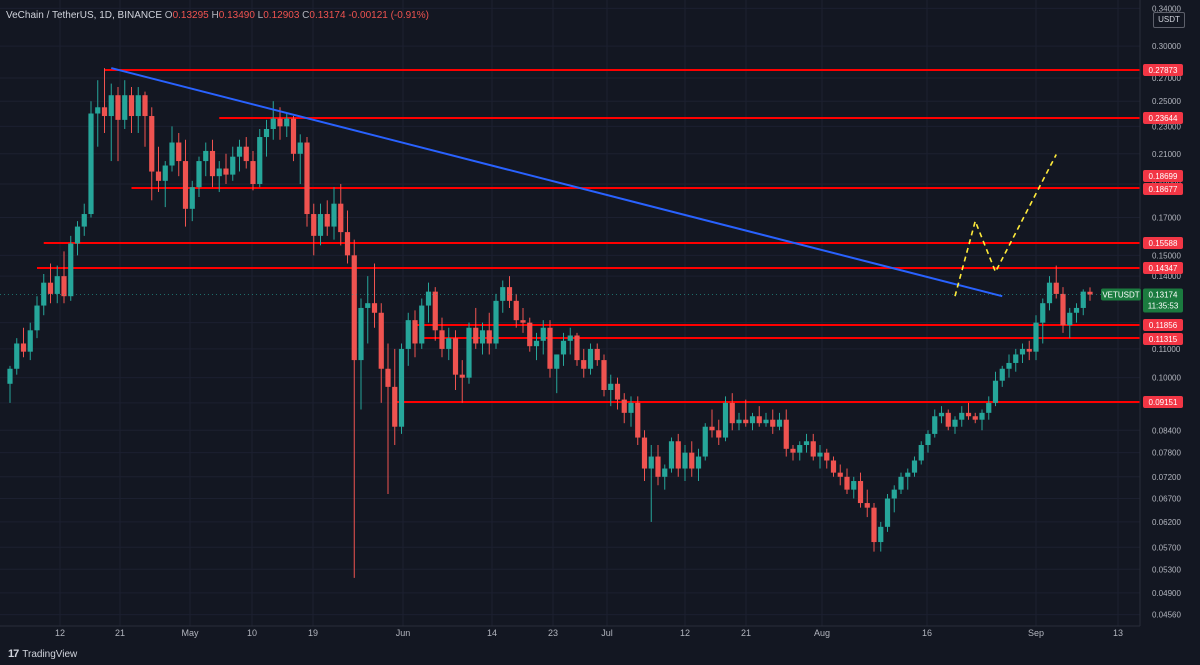  Describe the element at coordinates (492, 633) in the screenshot. I see `time-tick-label: 14` at that location.